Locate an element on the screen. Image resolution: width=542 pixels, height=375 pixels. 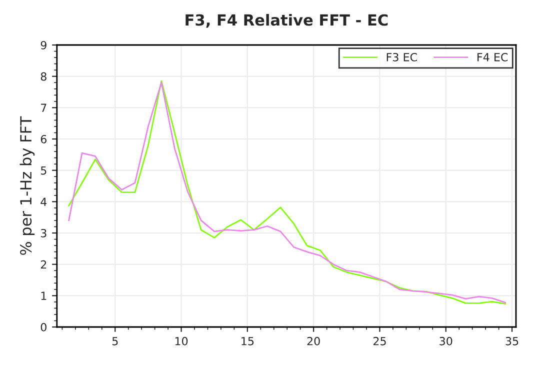
y-tick-label: 8 is located at coordinates (43, 76).